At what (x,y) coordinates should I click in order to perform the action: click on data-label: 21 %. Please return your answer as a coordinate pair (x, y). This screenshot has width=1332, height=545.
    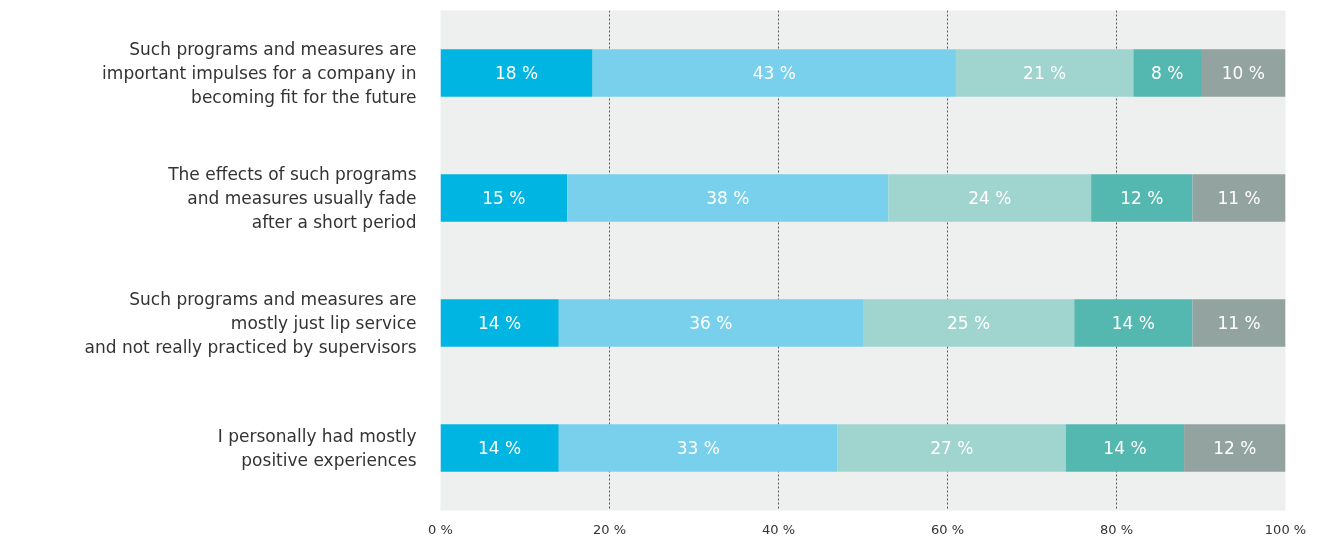
    Looking at the image, I should click on (1045, 73).